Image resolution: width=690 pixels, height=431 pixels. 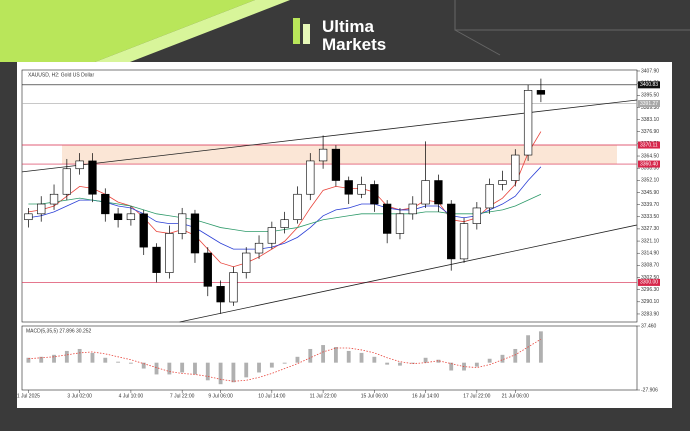 What do you see at coordinates (476, 396) in the screenshot?
I see `x-tick-label: 17 Jul 22:00` at bounding box center [476, 396].